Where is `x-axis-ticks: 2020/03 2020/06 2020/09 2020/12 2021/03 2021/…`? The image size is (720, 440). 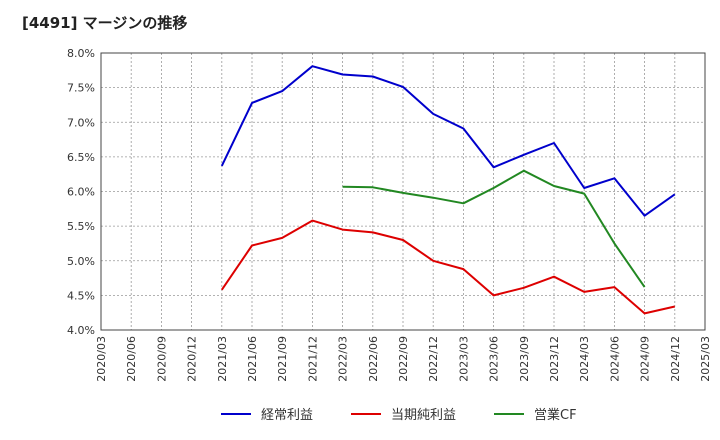
x-axis-ticks: 2020/03 2020/06 2020/09 2020/12 2021/03 2021/… is located at coordinates (403, 359).